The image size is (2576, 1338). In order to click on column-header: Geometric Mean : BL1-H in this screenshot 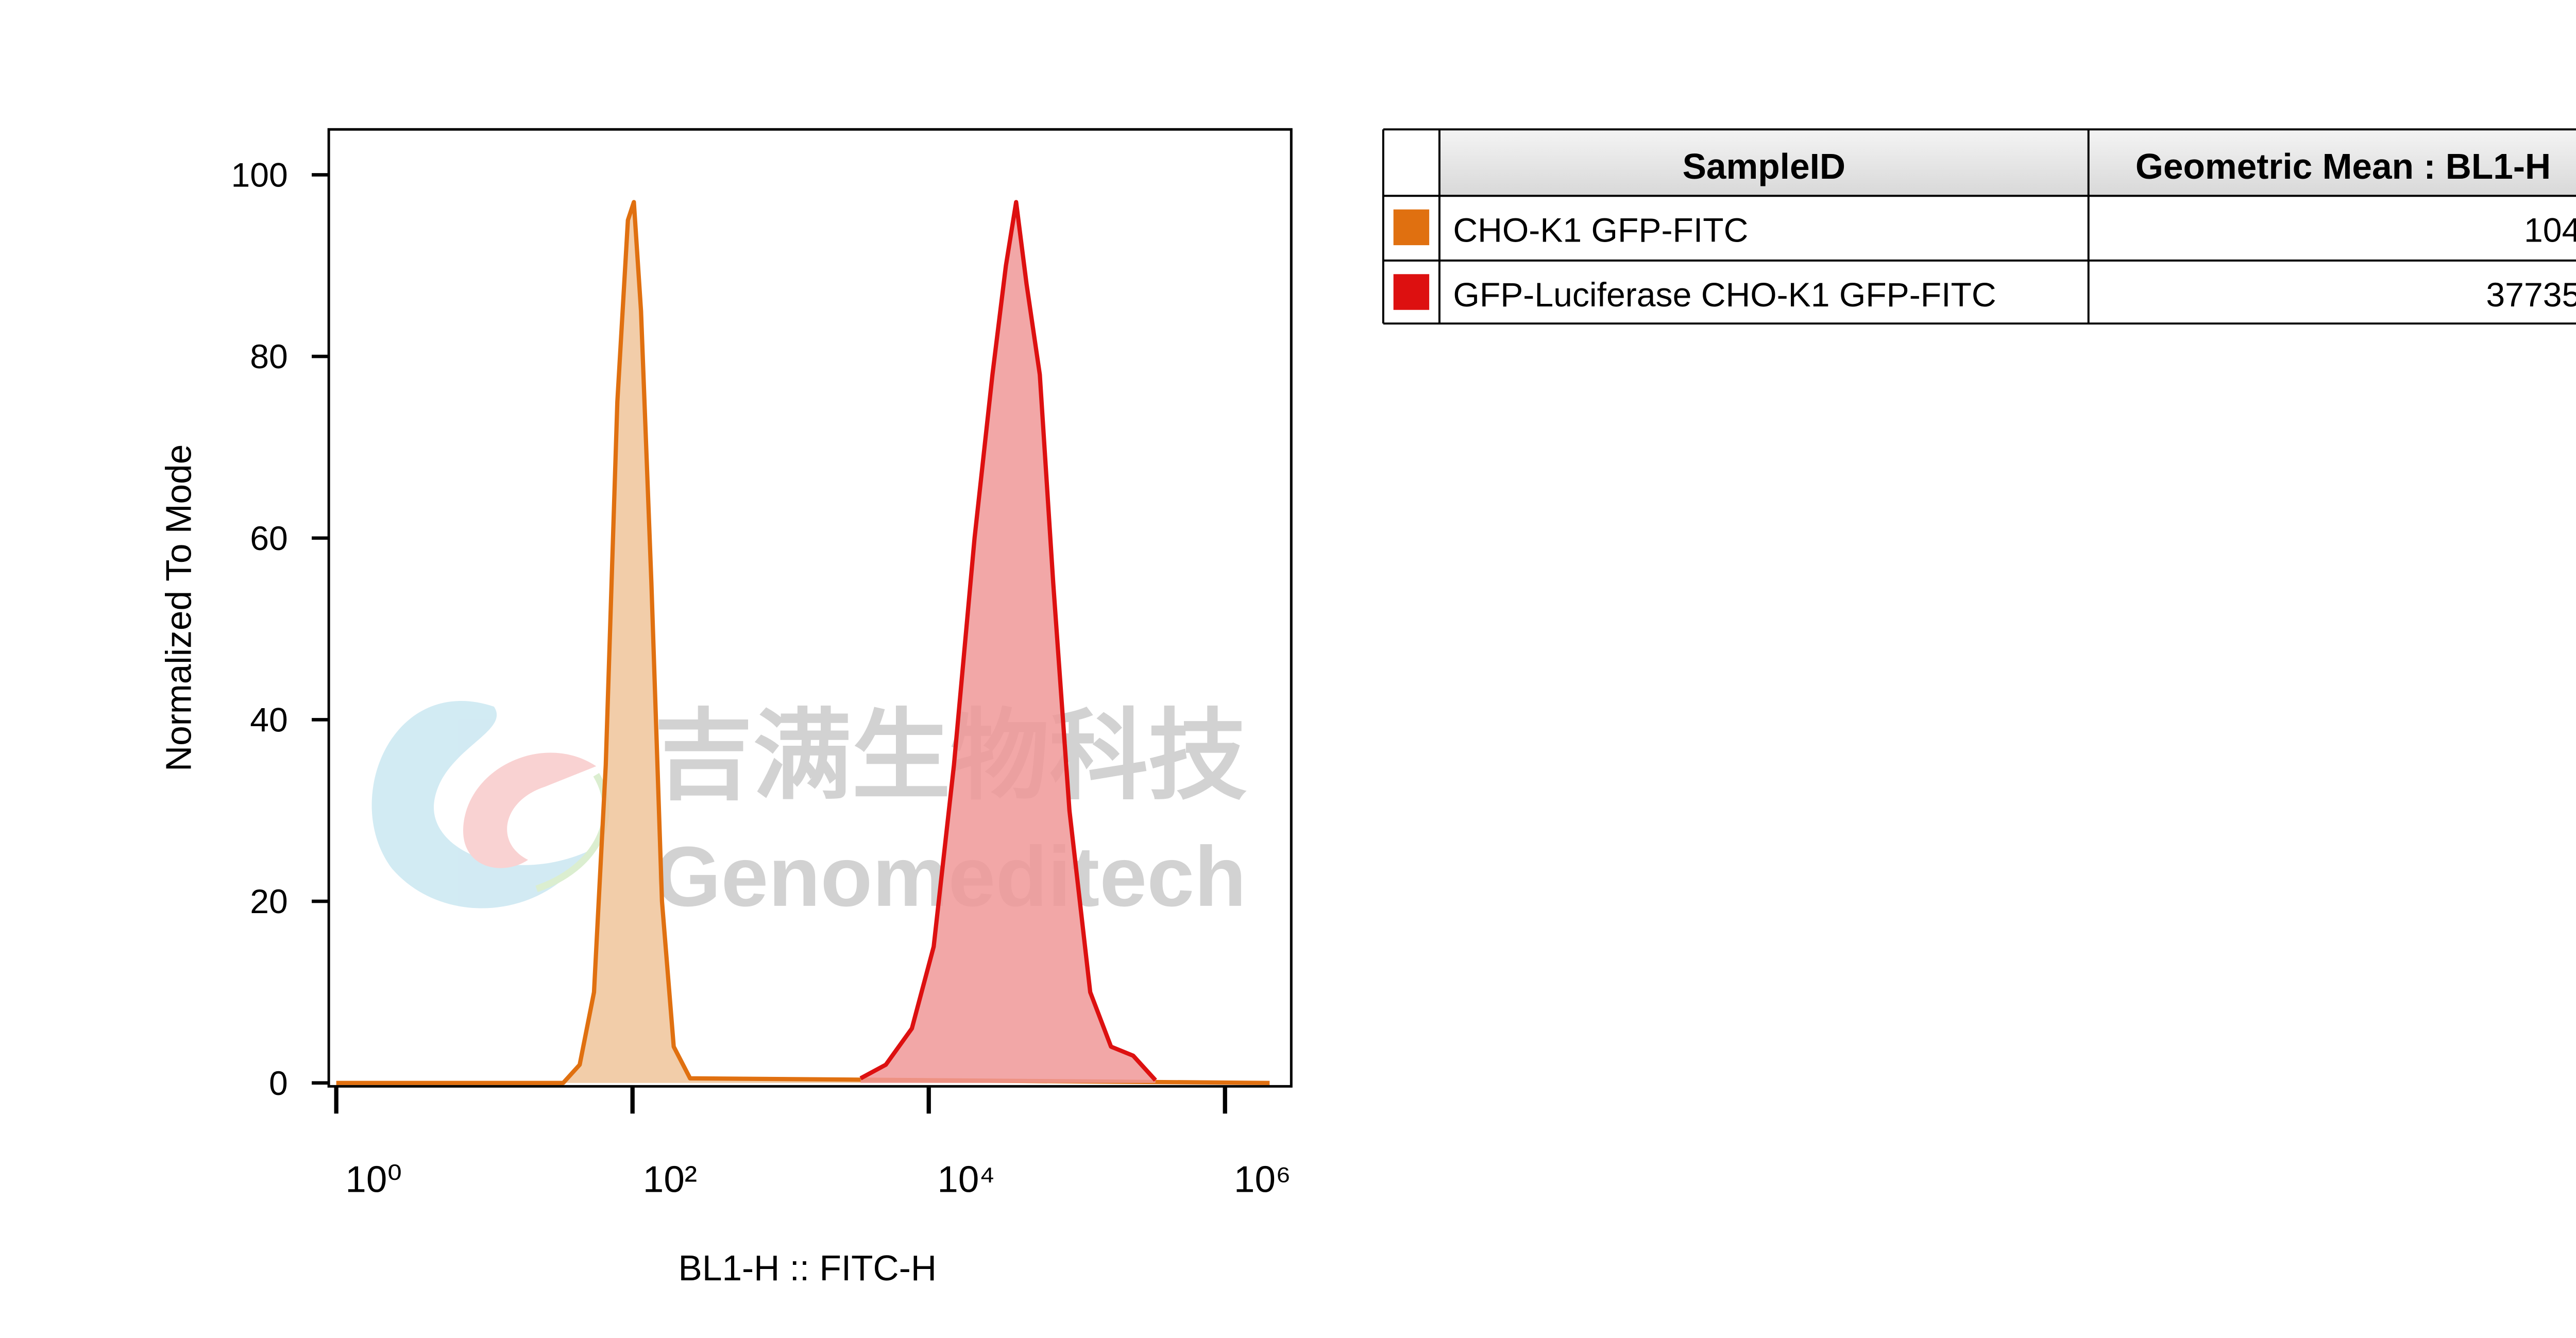, I will do `click(2343, 166)`.